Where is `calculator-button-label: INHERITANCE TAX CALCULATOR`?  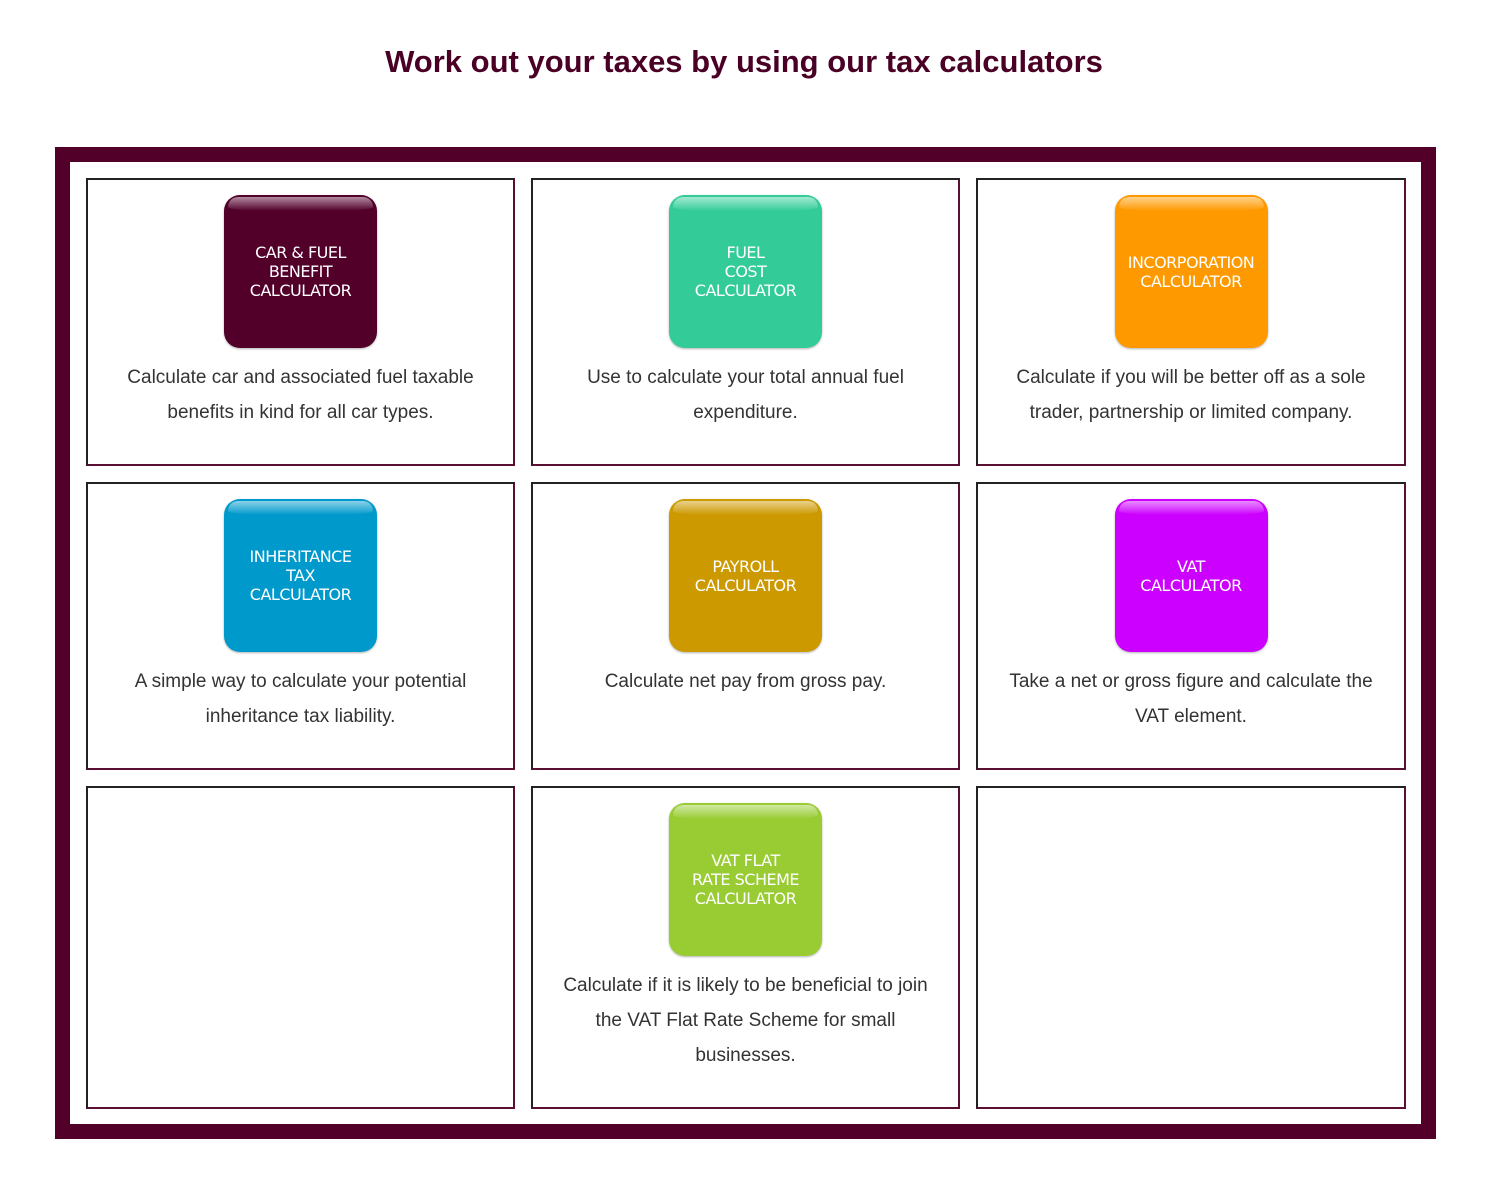 calculator-button-label: INHERITANCE TAX CALCULATOR is located at coordinates (300, 575).